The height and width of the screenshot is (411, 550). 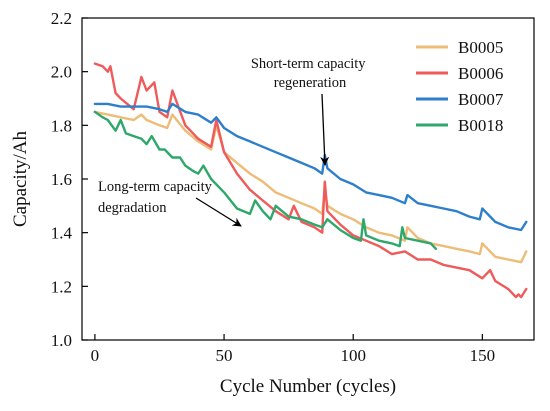 I want to click on y-tick-label: 1.0, so click(x=61, y=340).